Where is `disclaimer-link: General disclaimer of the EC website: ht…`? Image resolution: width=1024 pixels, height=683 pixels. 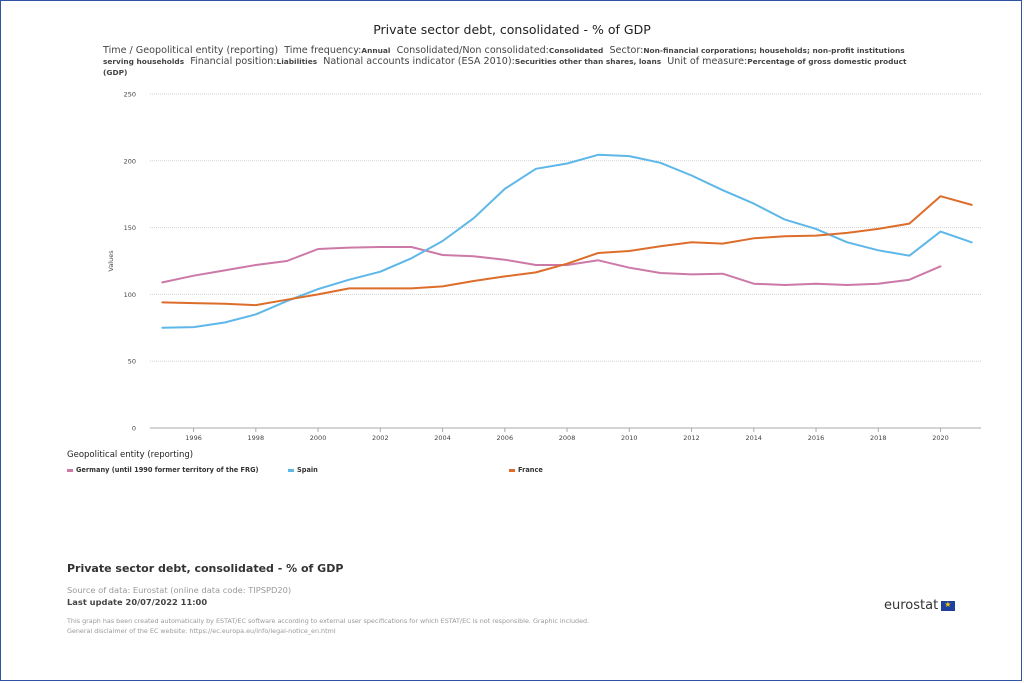 disclaimer-link: General disclaimer of the EC website: ht… is located at coordinates (201, 631).